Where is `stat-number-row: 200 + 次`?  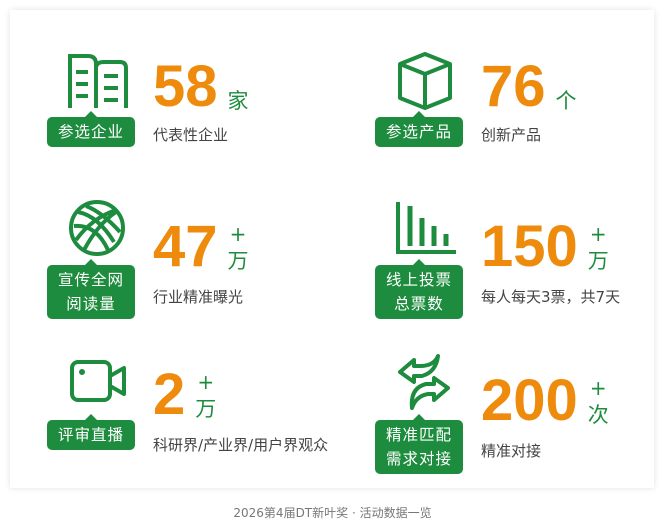
stat-number-row: 200 + 次 is located at coordinates (545, 401).